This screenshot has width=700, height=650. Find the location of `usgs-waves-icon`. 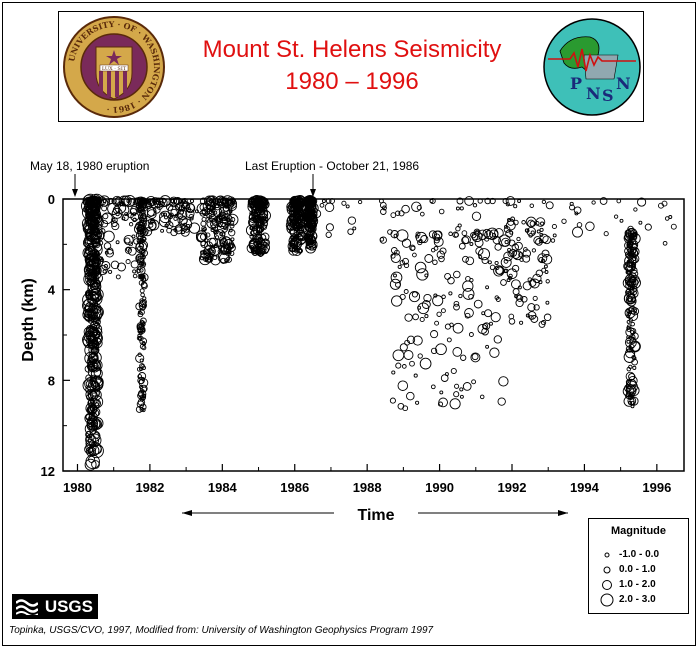

usgs-waves-icon is located at coordinates (27, 607).